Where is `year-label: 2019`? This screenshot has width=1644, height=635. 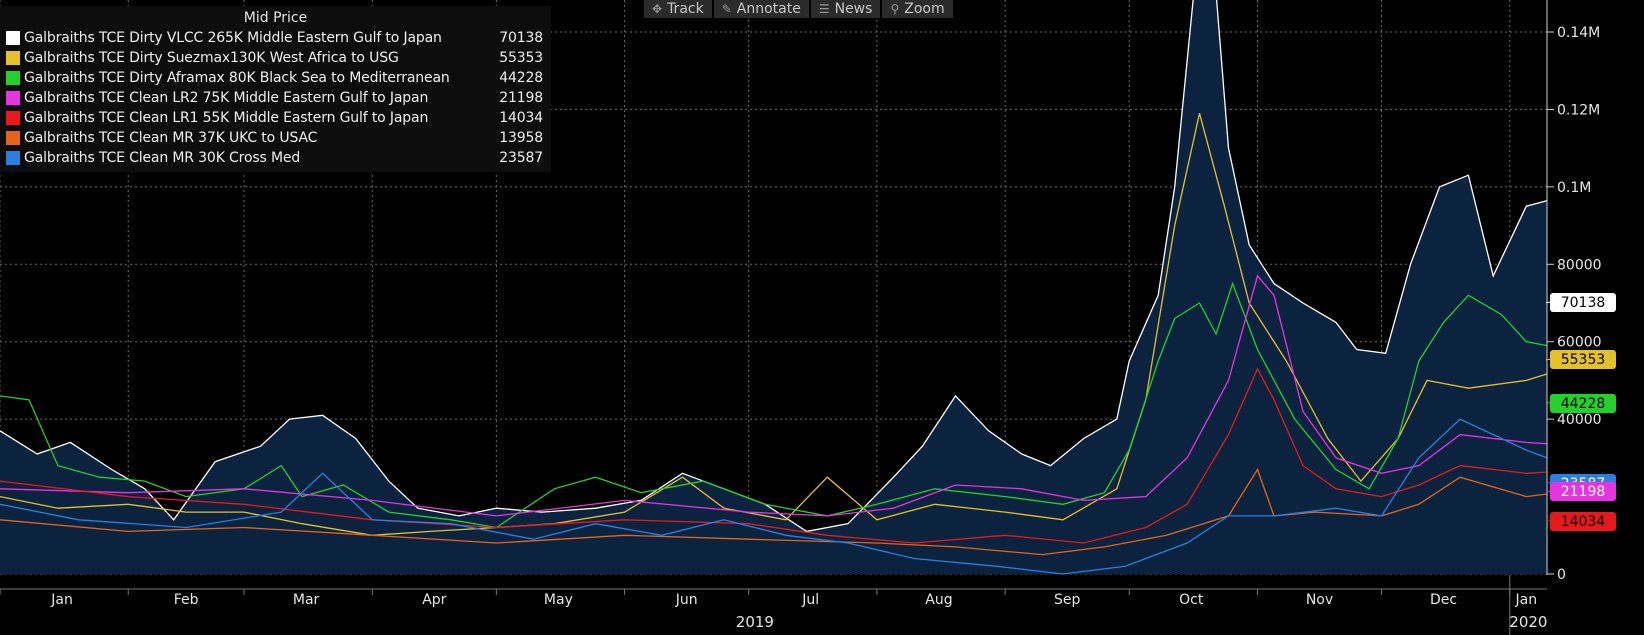 year-label: 2019 is located at coordinates (755, 622).